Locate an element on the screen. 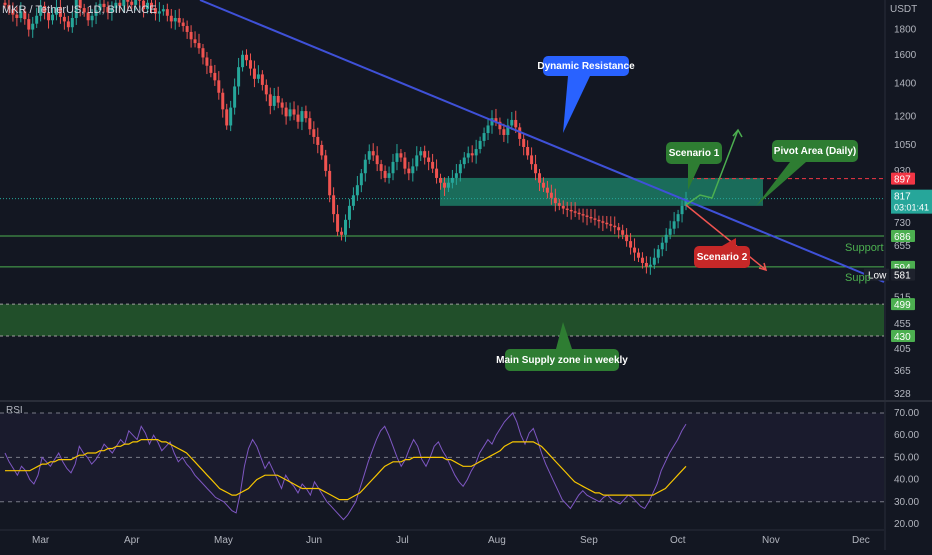 The image size is (932, 555). time-tick-dec: Dec is located at coordinates (861, 540).